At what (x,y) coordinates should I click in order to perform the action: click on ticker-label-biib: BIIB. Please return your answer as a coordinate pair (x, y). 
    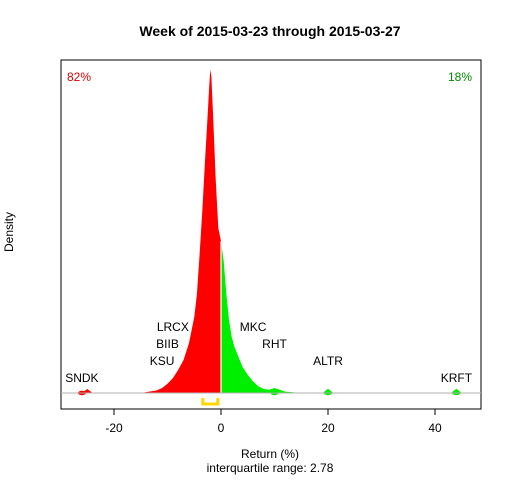
    Looking at the image, I should click on (167, 344).